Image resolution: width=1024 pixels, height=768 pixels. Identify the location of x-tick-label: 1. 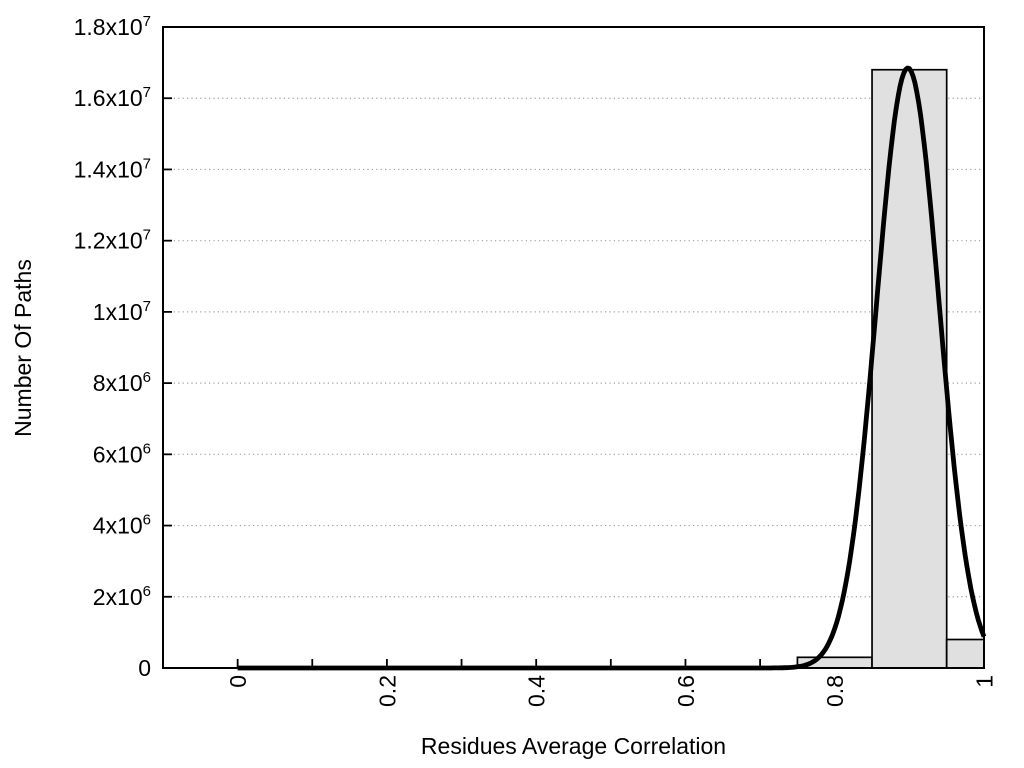
(985, 681).